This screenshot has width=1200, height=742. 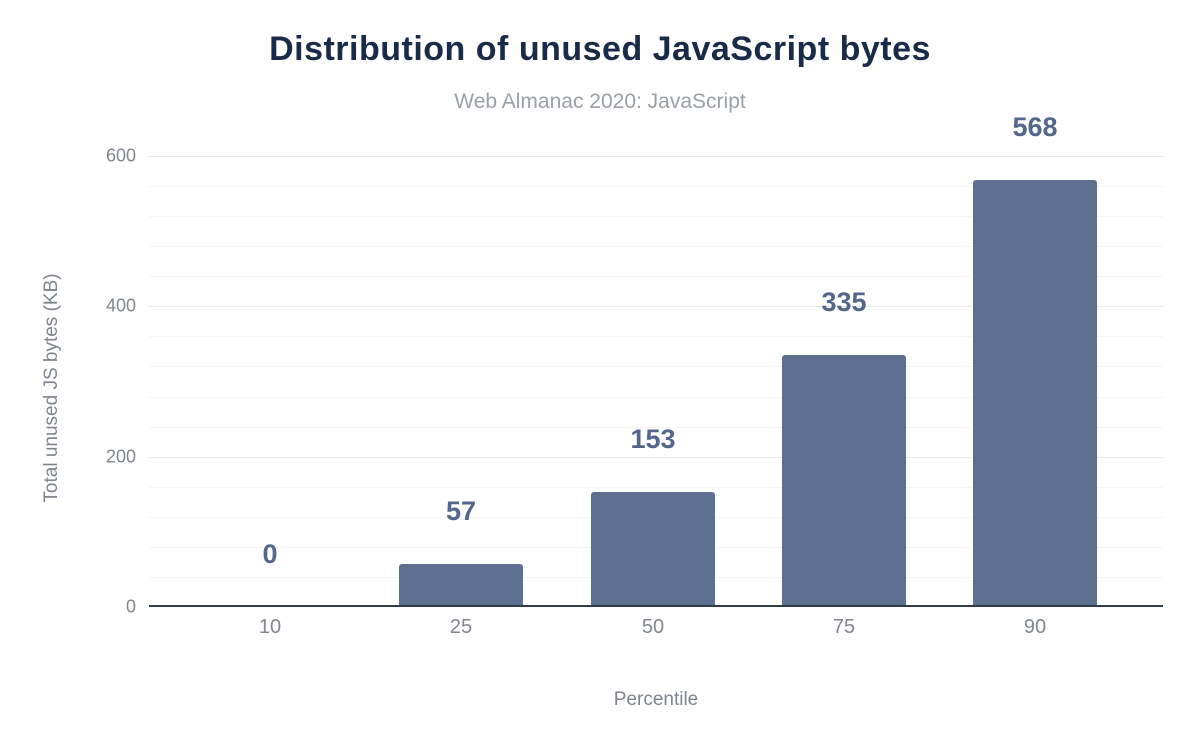 What do you see at coordinates (270, 627) in the screenshot?
I see `x-tick-label: 10` at bounding box center [270, 627].